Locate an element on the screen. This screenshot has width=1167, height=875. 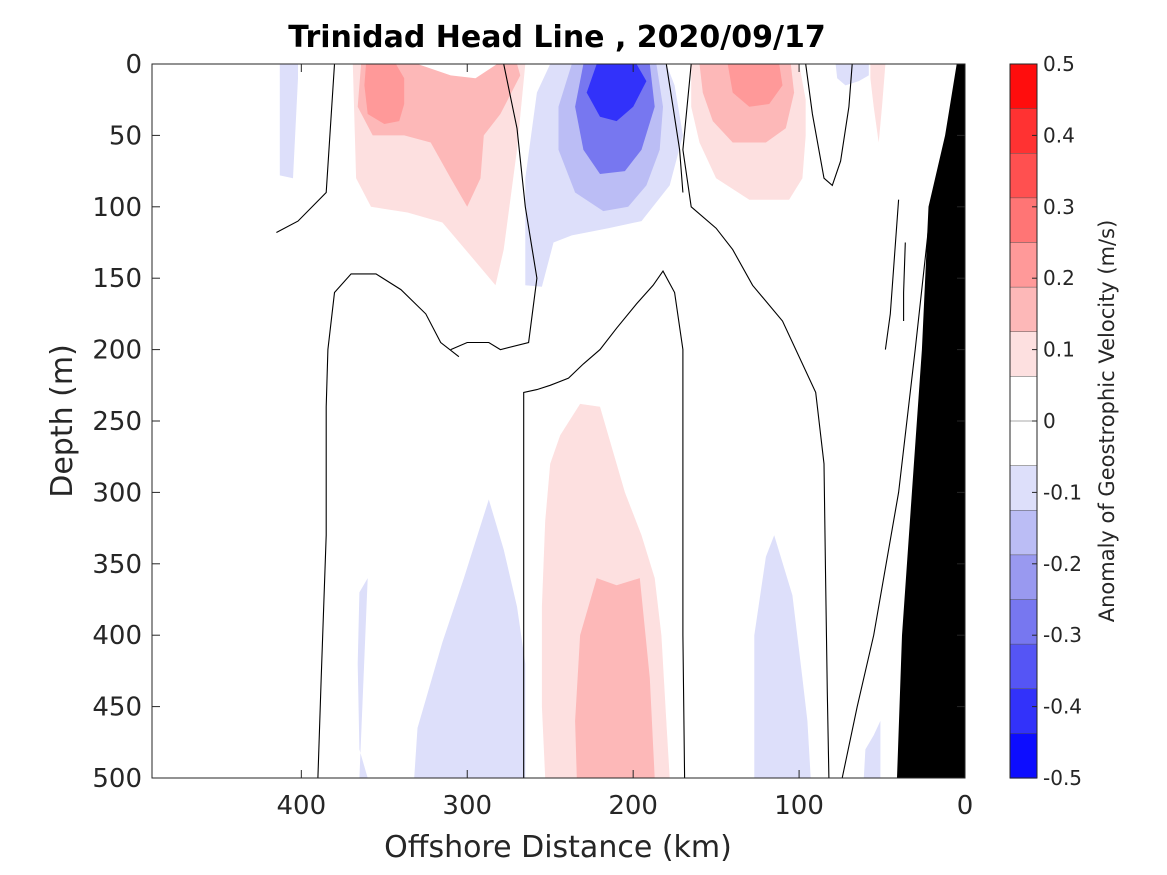
y-tick-label: 450 is located at coordinates (117, 708).